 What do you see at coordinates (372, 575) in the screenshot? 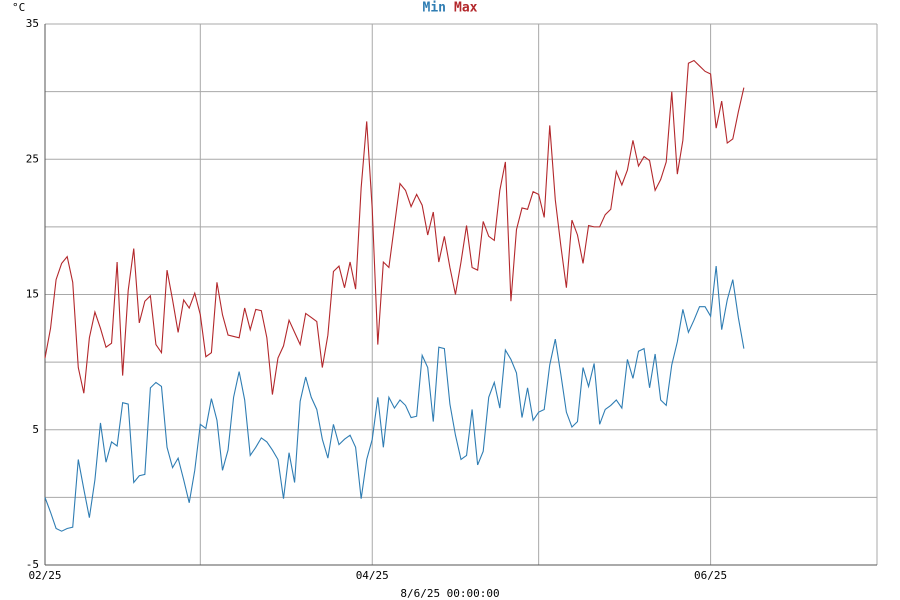
I see `x-tick-label: 04/25` at bounding box center [372, 575].